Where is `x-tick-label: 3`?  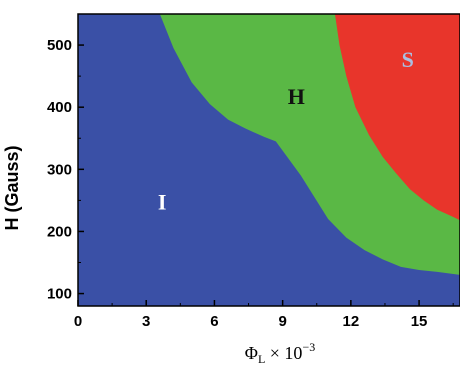 x-tick-label: 3 is located at coordinates (146, 321).